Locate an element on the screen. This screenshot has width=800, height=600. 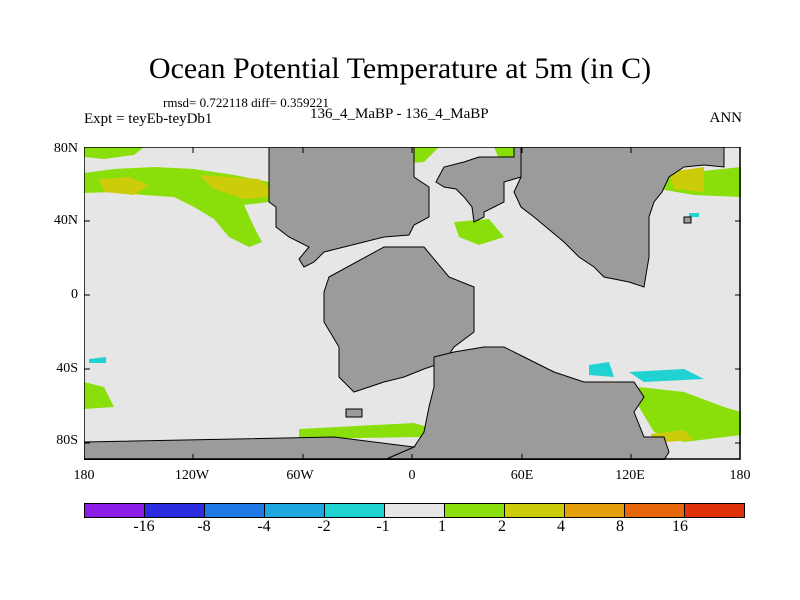
lat-label-0: 0 is located at coordinates (74, 294).